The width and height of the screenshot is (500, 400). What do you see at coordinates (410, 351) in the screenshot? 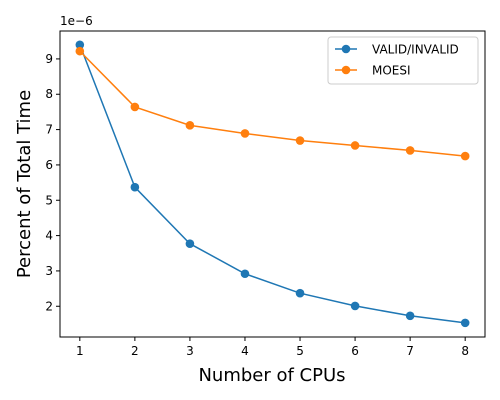
I see `x-tick-label: 7` at bounding box center [410, 351].